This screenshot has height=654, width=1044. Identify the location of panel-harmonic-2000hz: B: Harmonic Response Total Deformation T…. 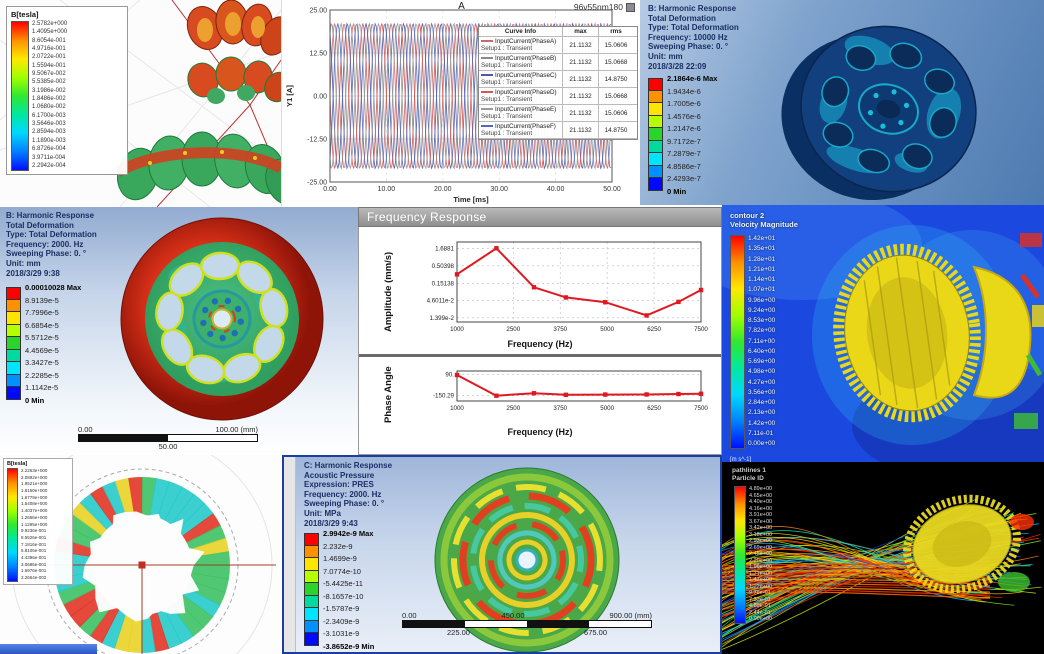
(179, 331).